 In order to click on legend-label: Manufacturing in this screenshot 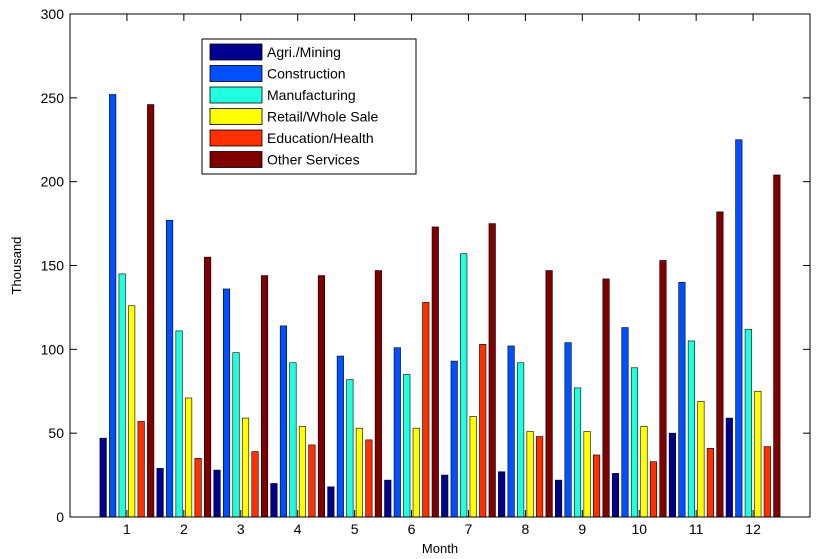, I will do `click(311, 95)`.